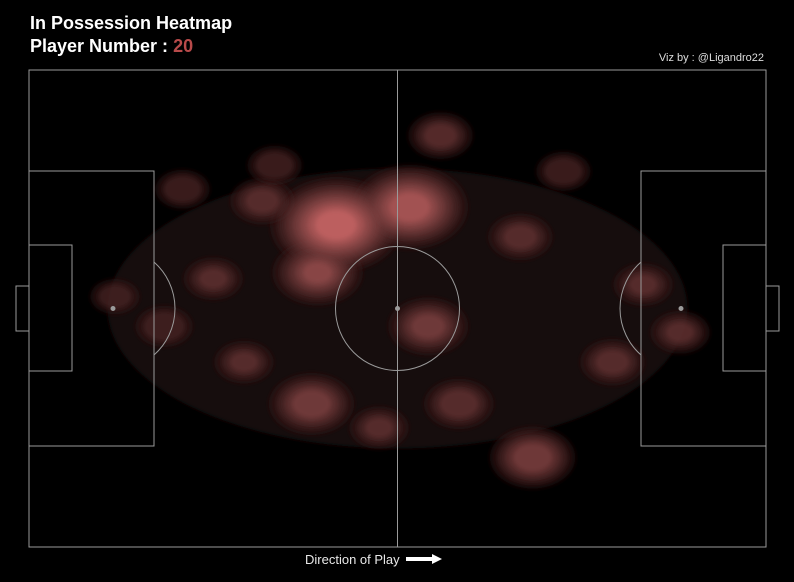  What do you see at coordinates (50, 308) in the screenshot?
I see `left-six-yard-box` at bounding box center [50, 308].